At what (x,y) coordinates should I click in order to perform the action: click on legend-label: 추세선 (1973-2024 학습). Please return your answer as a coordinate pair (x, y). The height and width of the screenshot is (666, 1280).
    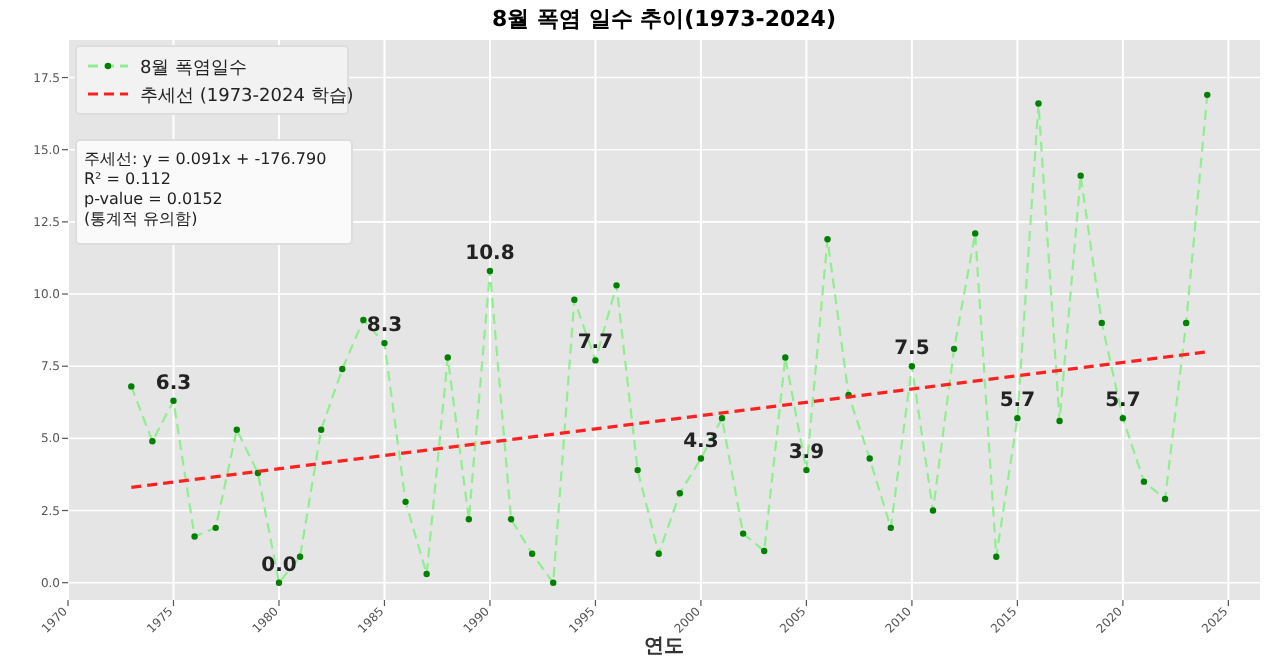
    Looking at the image, I should click on (247, 97).